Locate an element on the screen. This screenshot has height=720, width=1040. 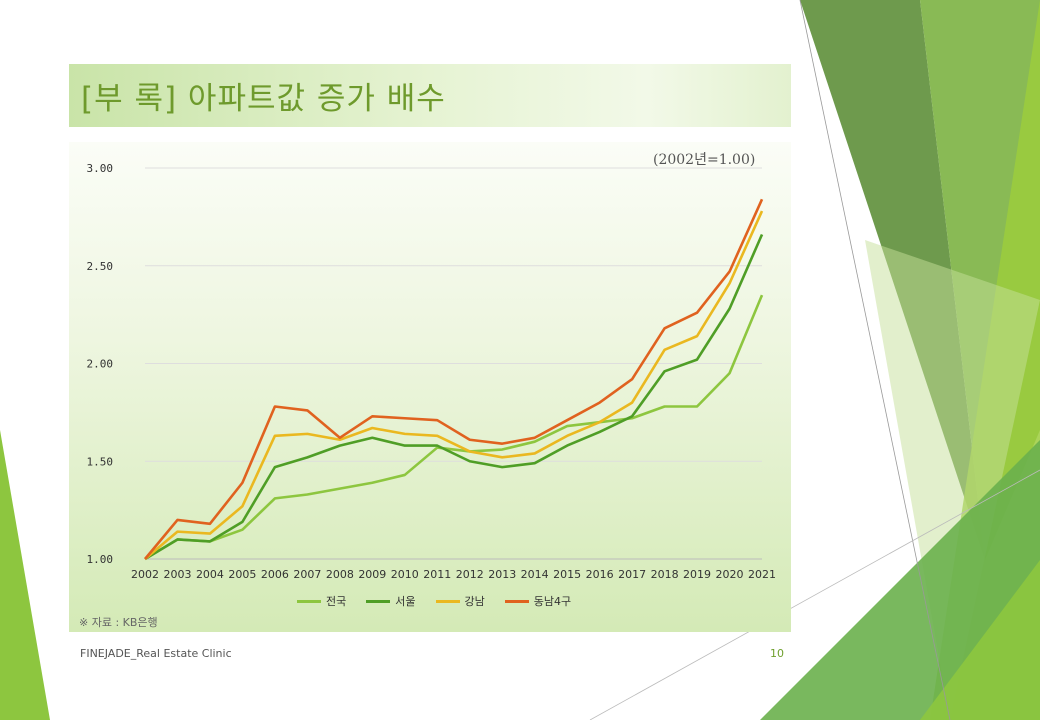
x-tick-label: 2018 is located at coordinates (665, 574).